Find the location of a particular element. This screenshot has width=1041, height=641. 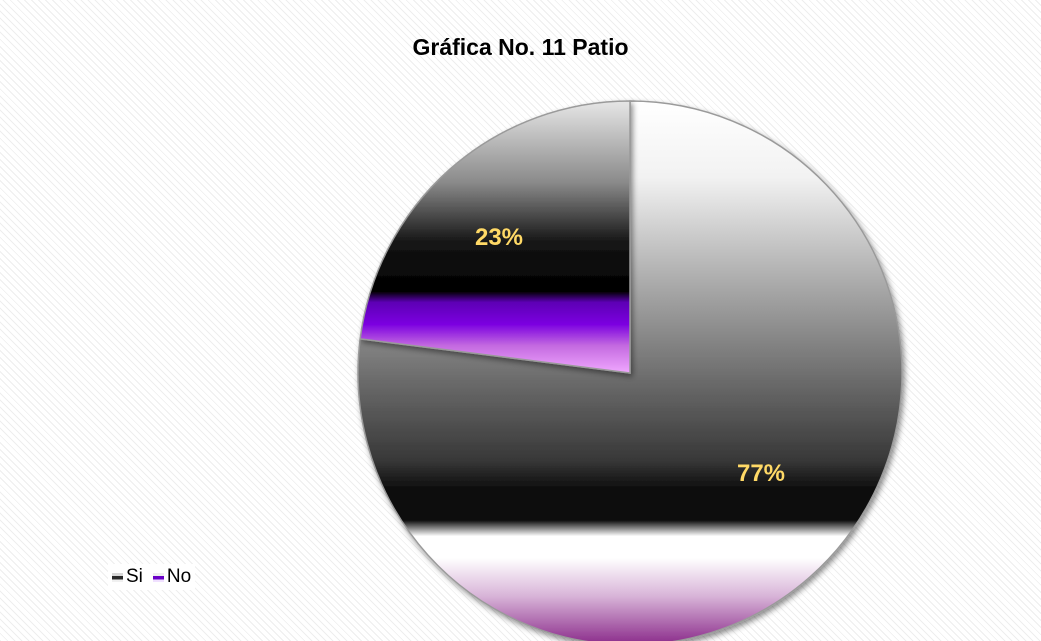

data-label-no: 23% is located at coordinates (499, 237).